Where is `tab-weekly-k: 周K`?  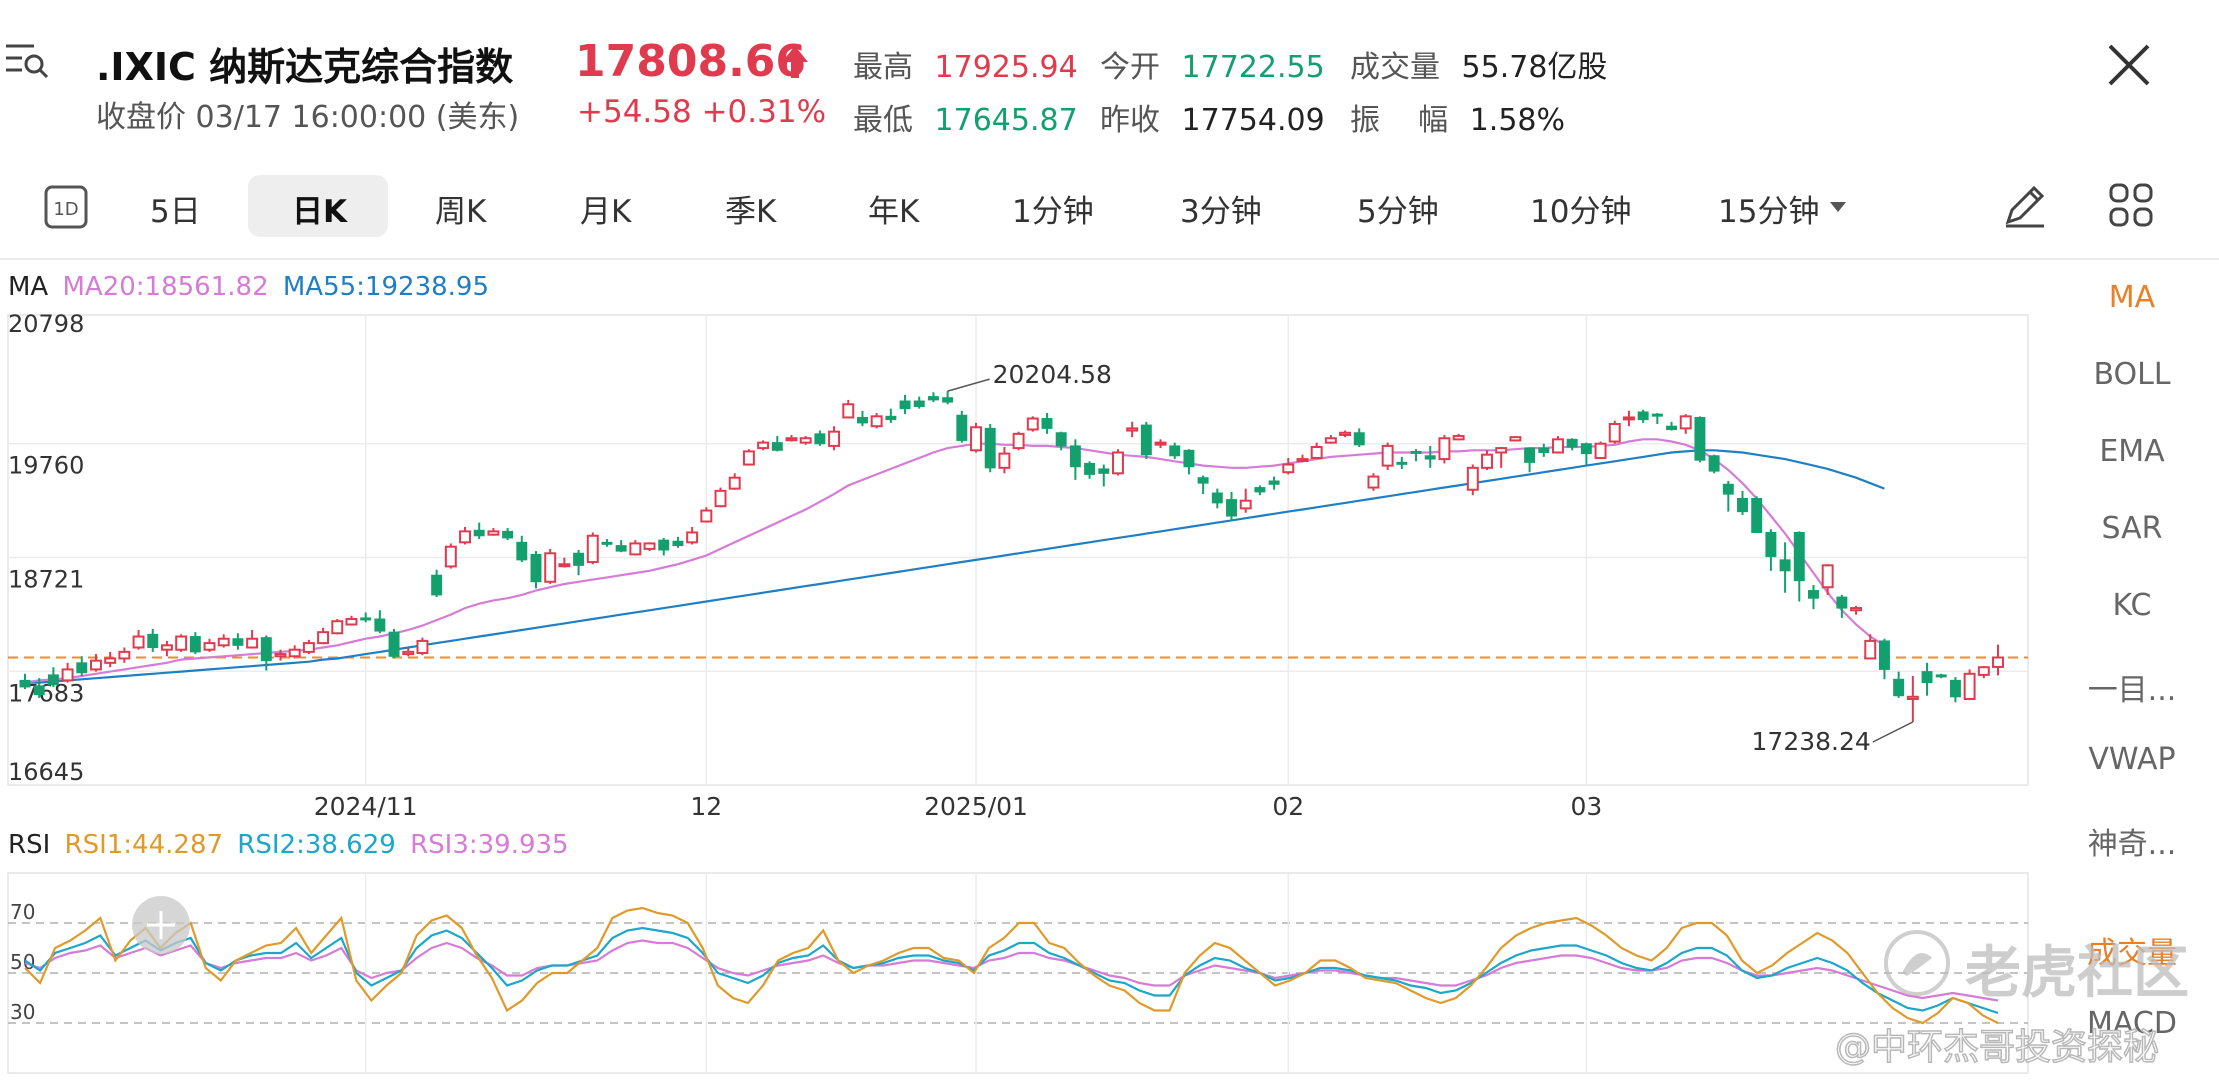 tab-weekly-k: 周K is located at coordinates (461, 212).